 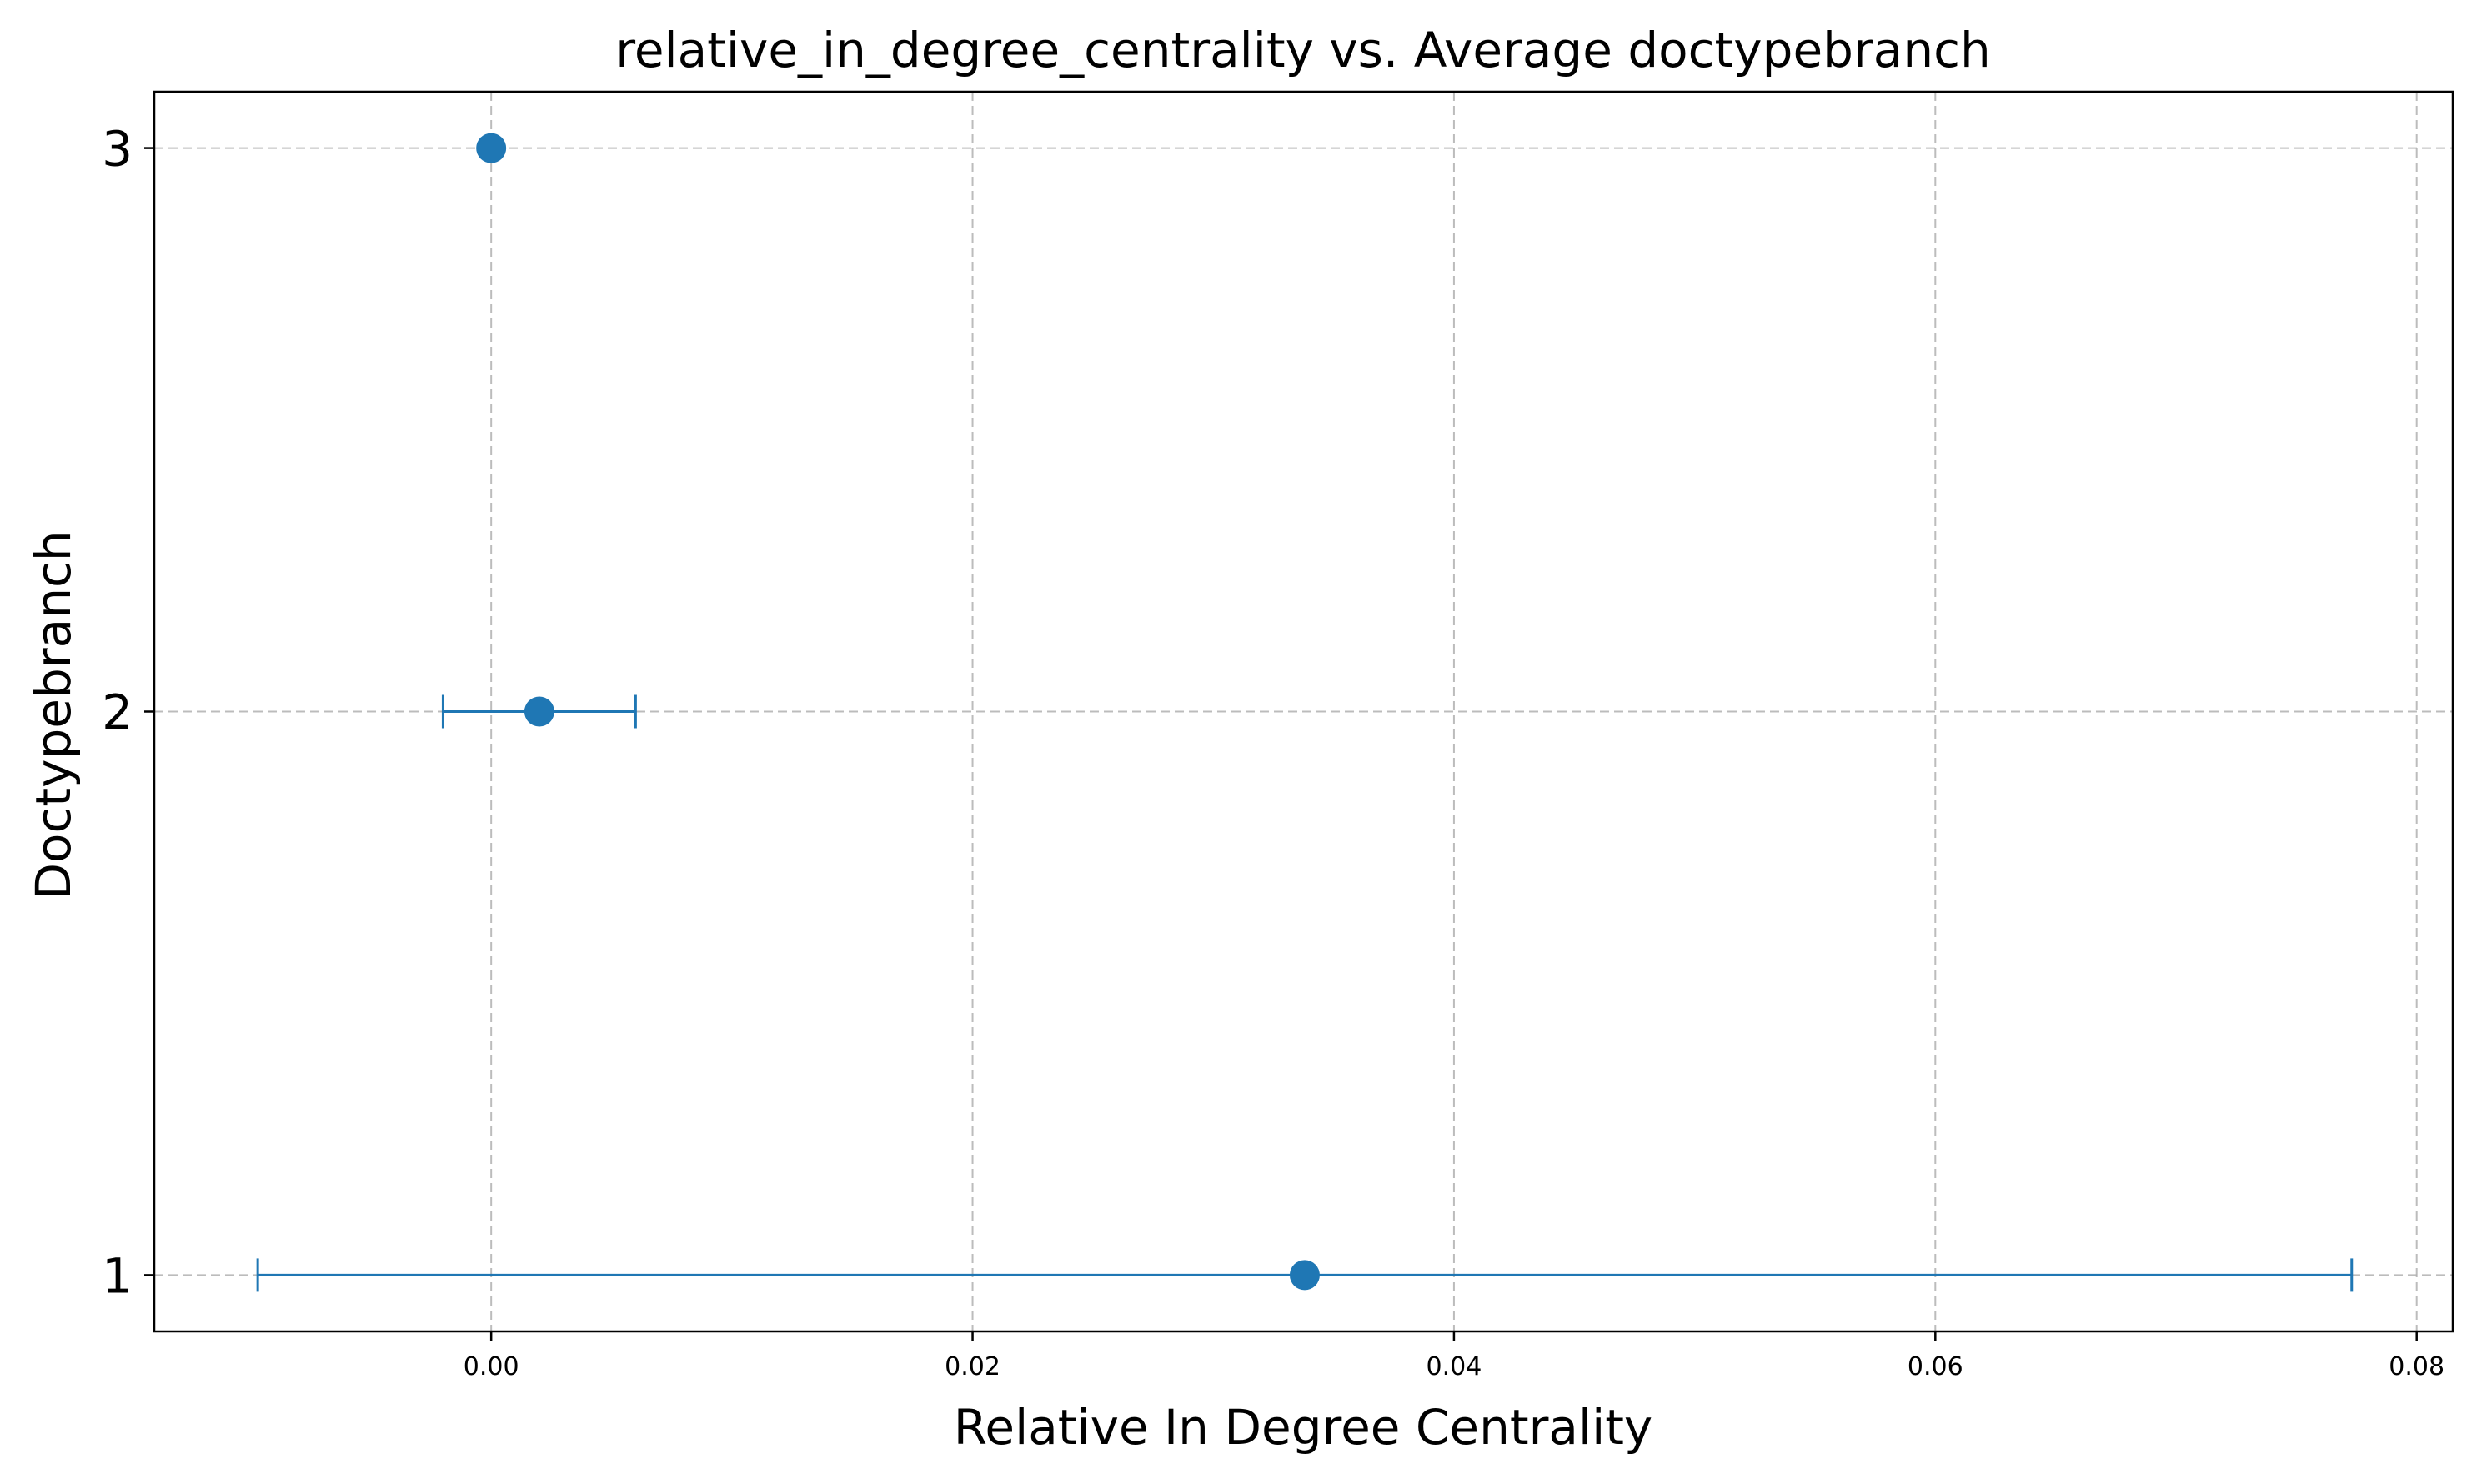 I want to click on y-tick-label: 2, so click(x=118, y=712).